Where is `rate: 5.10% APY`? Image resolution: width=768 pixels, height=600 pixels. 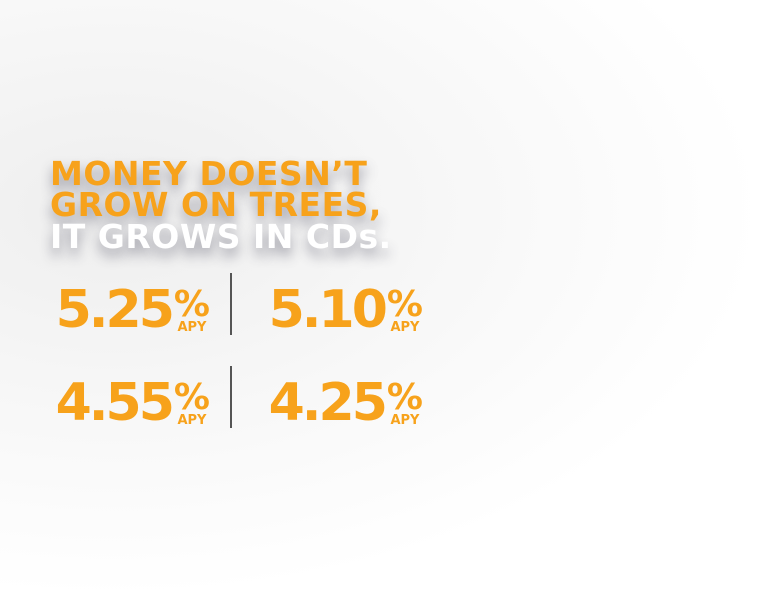
rate: 5.10% APY is located at coordinates (338, 310).